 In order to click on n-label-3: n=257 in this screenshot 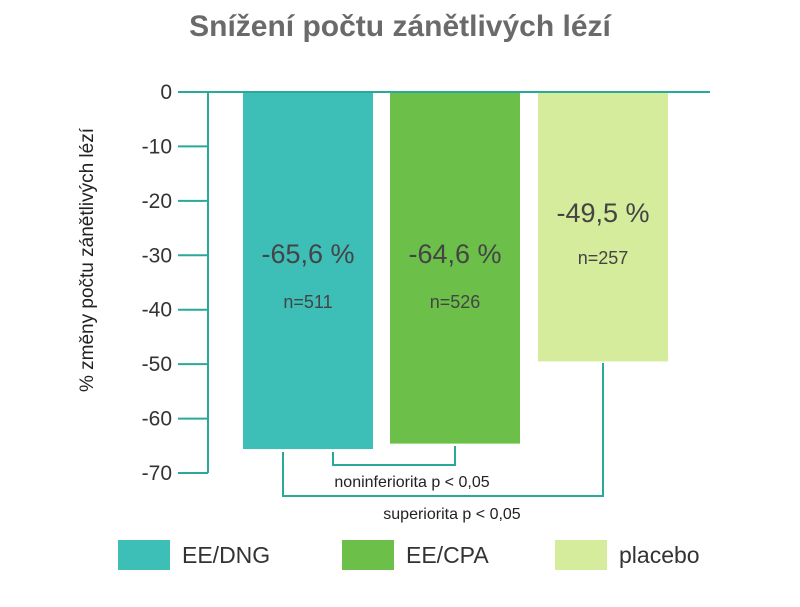, I will do `click(603, 258)`.